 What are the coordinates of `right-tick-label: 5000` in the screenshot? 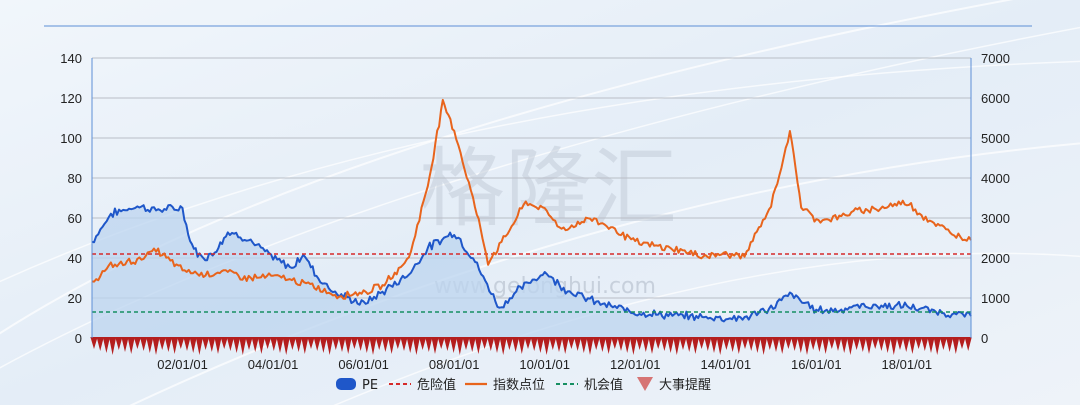 It's located at (995, 138).